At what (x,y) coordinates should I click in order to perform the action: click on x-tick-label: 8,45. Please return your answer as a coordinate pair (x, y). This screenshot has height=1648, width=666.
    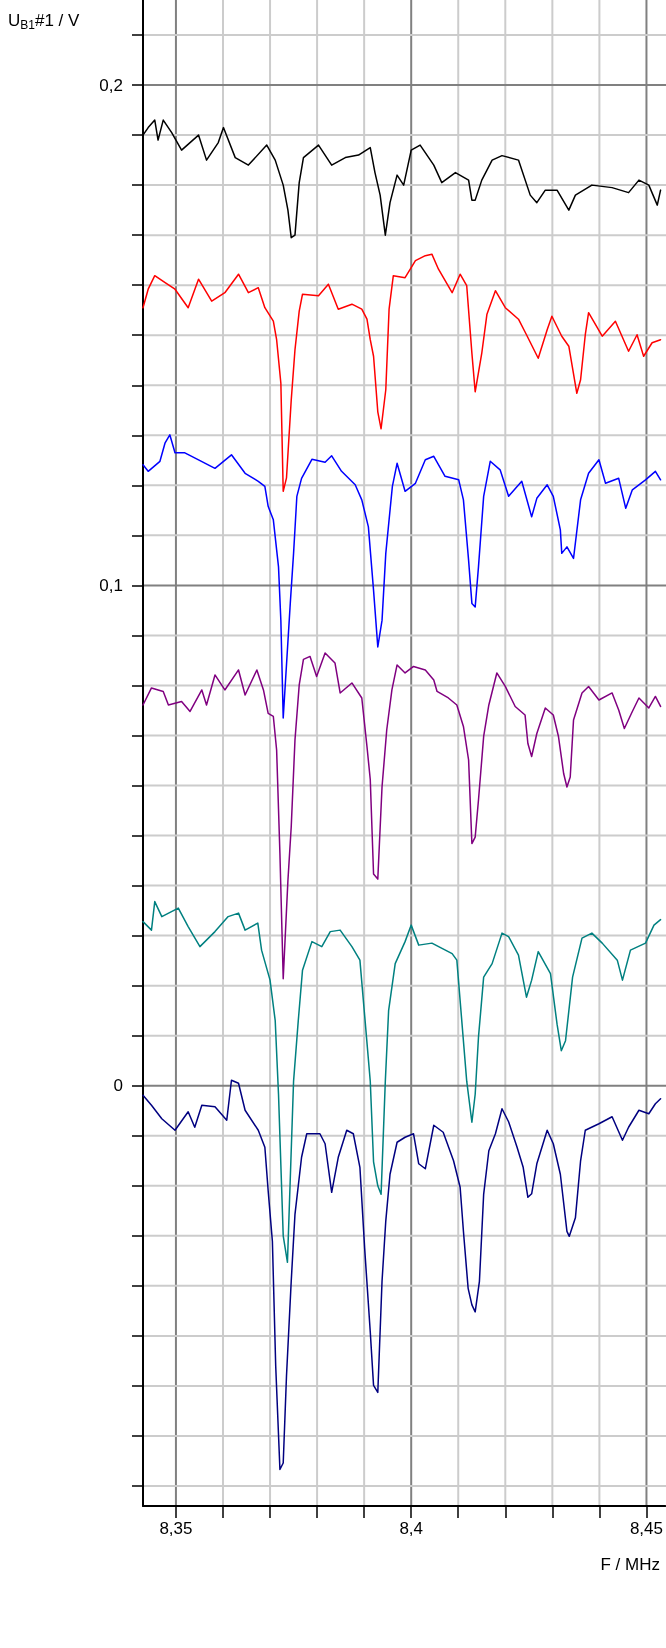
    Looking at the image, I should click on (646, 1528).